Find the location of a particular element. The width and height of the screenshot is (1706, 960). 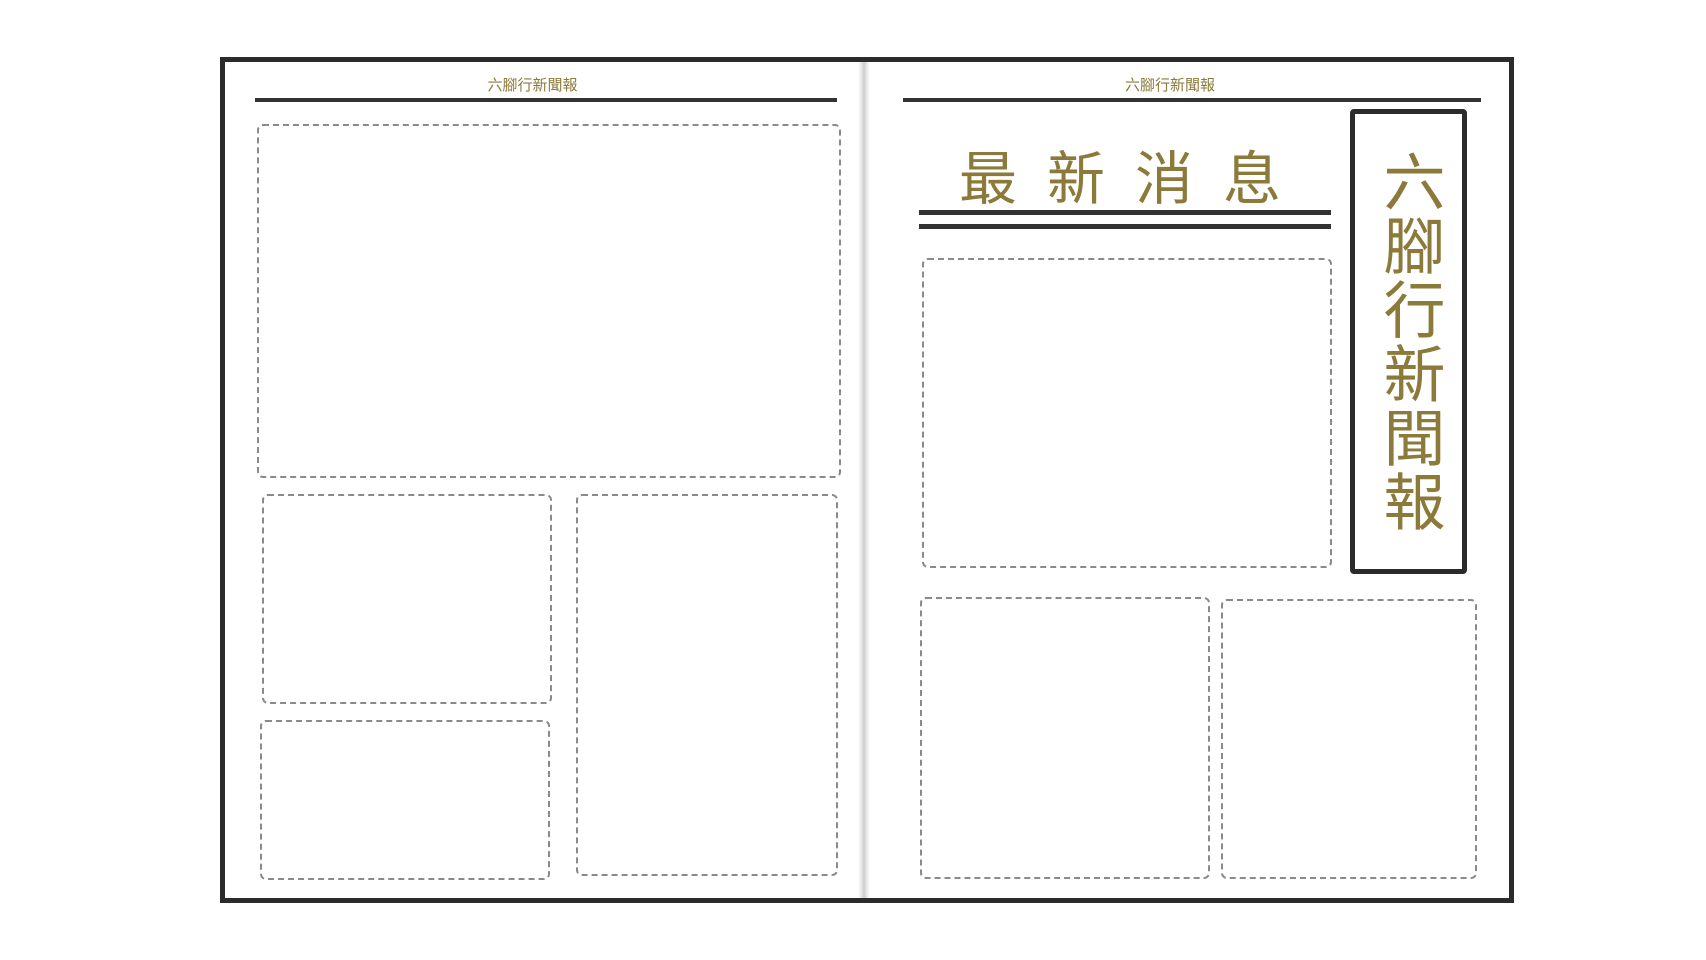

left-running-head: 六腳行新聞報 is located at coordinates (532, 85).